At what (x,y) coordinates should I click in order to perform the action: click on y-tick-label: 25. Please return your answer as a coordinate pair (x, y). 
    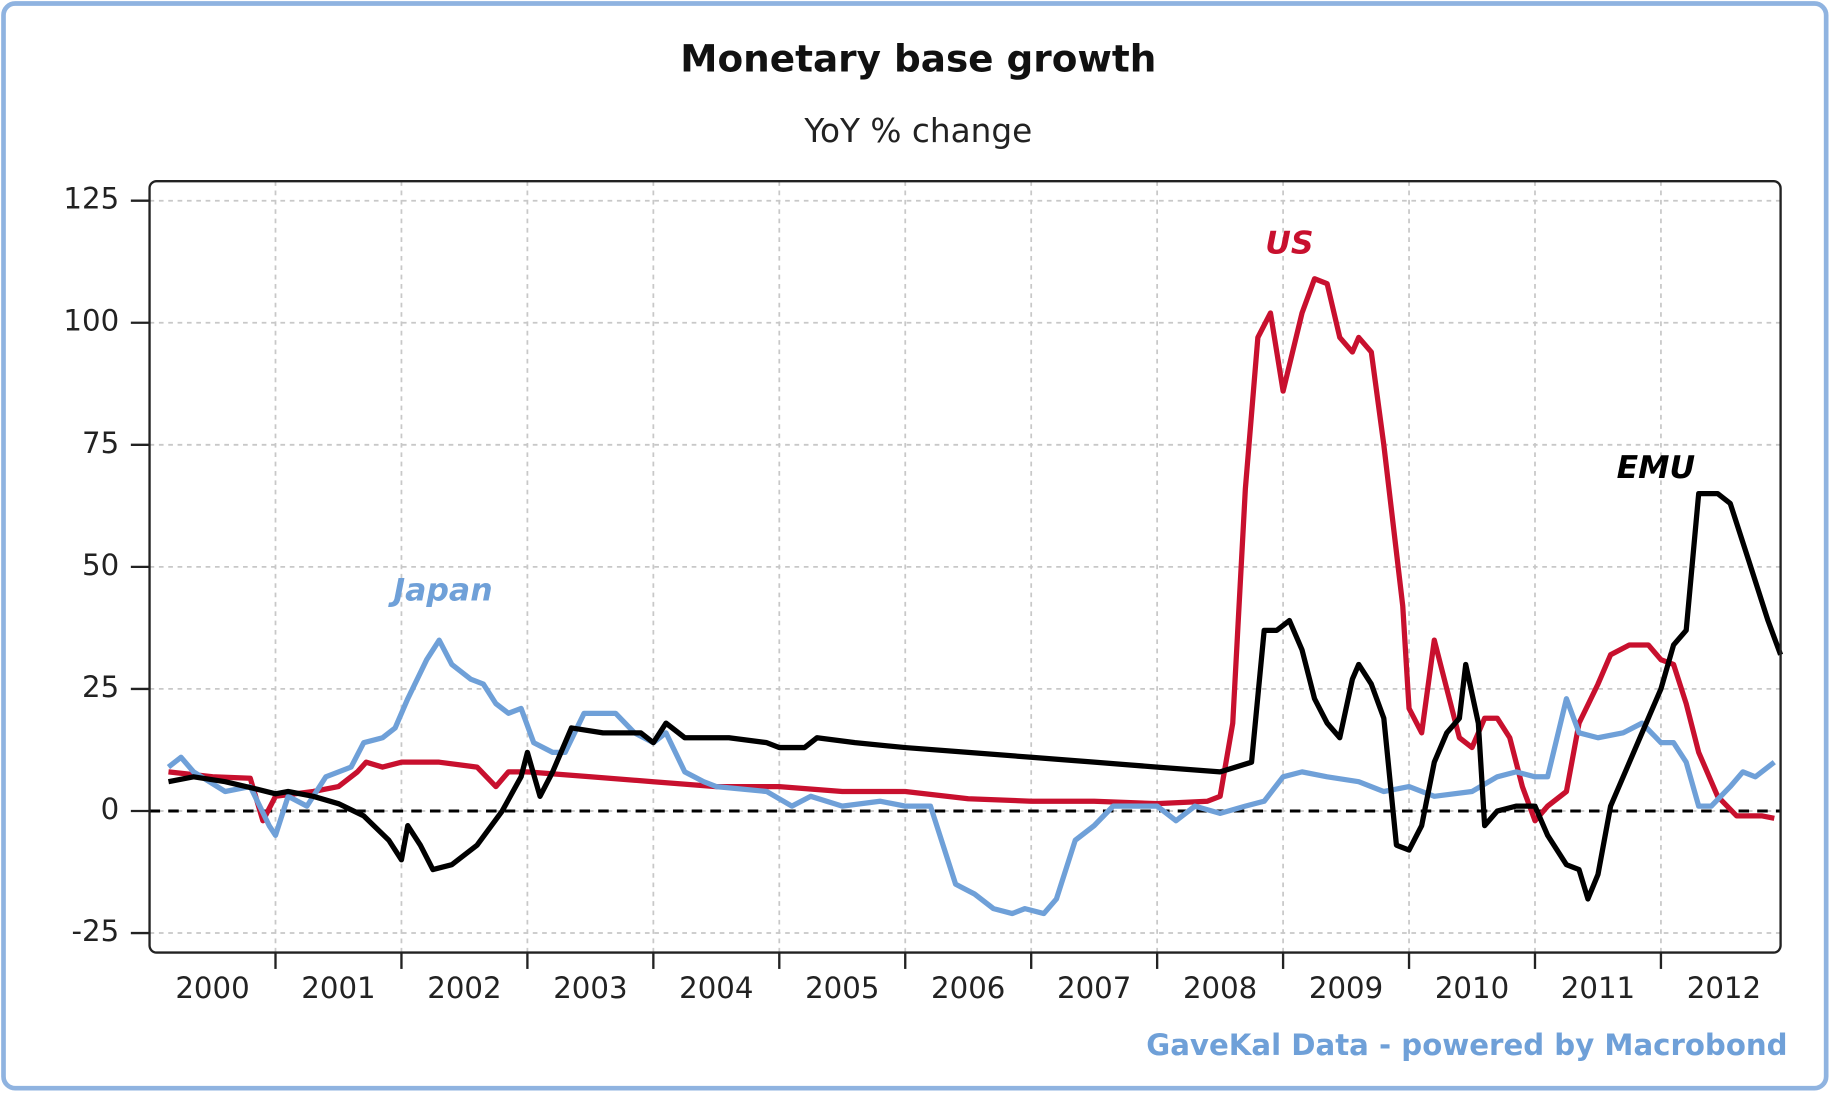
    Looking at the image, I should click on (100, 687).